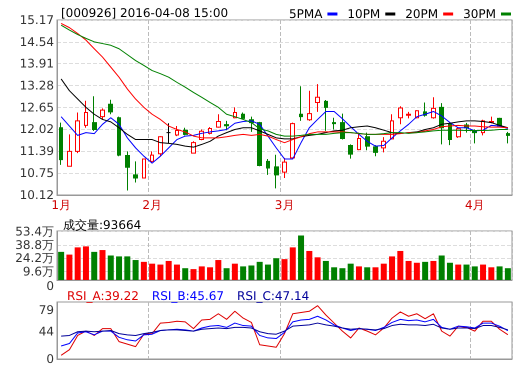 The height and width of the screenshot is (365, 520). What do you see at coordinates (37, 63) in the screenshot?
I see `y-tick-label: 13.91` at bounding box center [37, 63].